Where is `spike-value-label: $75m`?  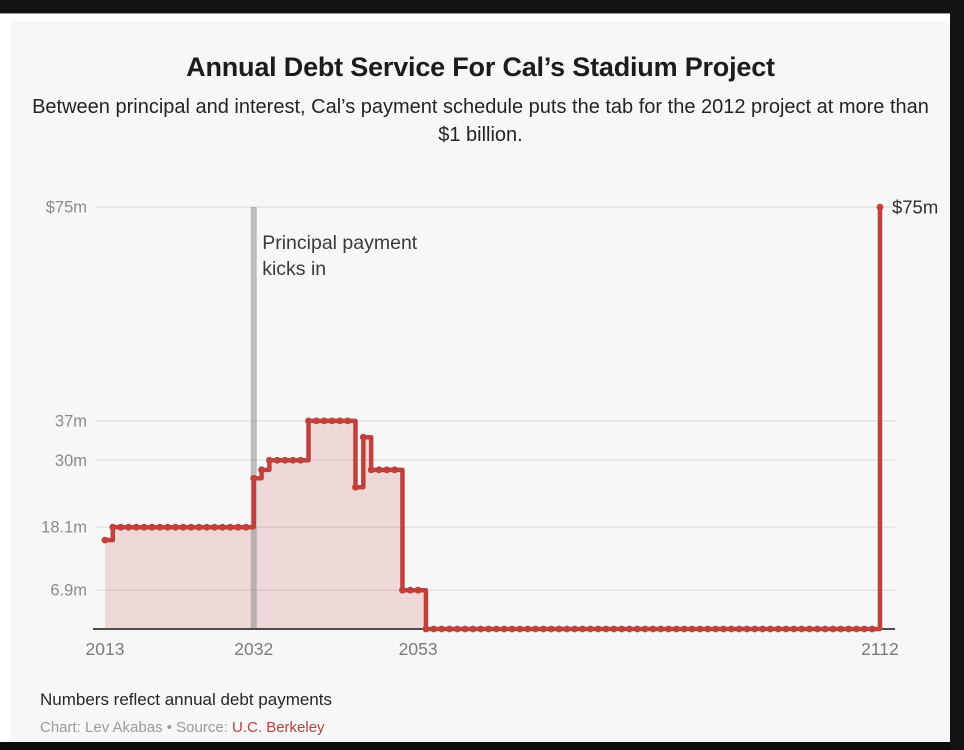 spike-value-label: $75m is located at coordinates (915, 207).